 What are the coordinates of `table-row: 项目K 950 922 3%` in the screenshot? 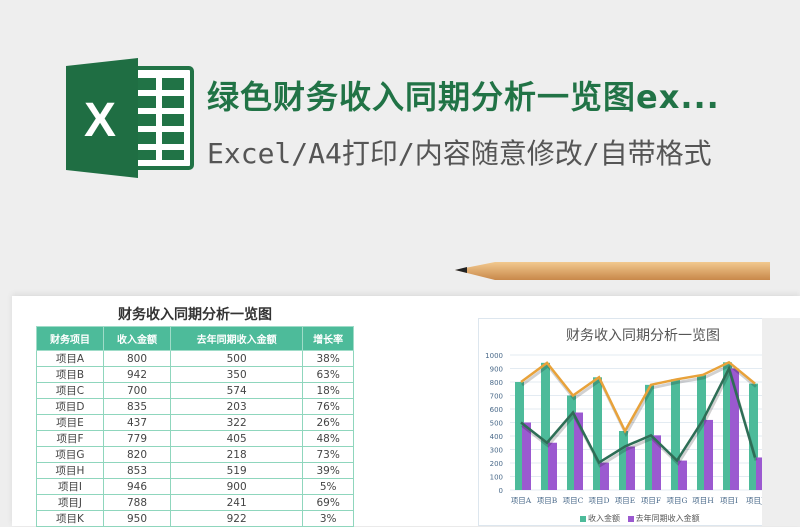 It's located at (195, 518).